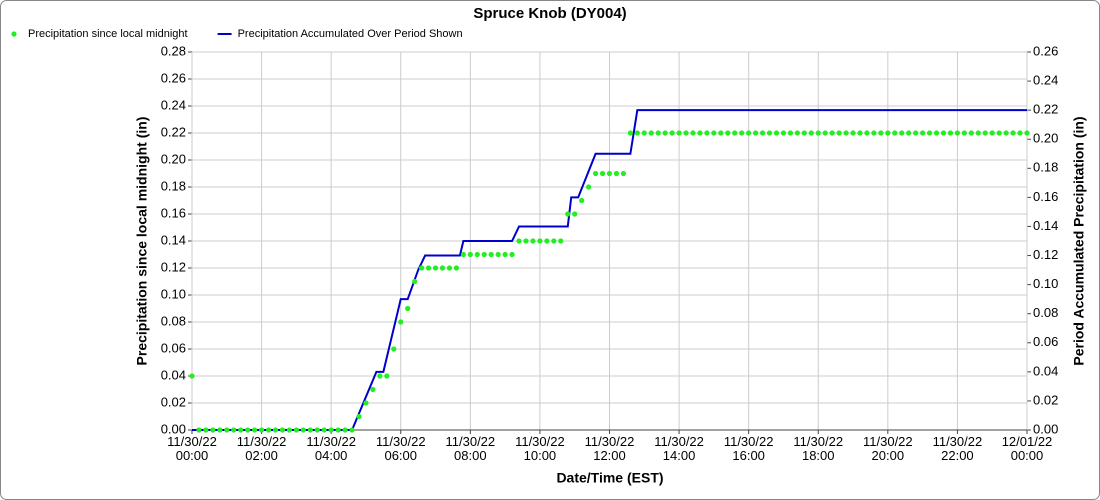  Describe the element at coordinates (1045, 196) in the screenshot. I see `y2-tick-label: 0.16` at that location.